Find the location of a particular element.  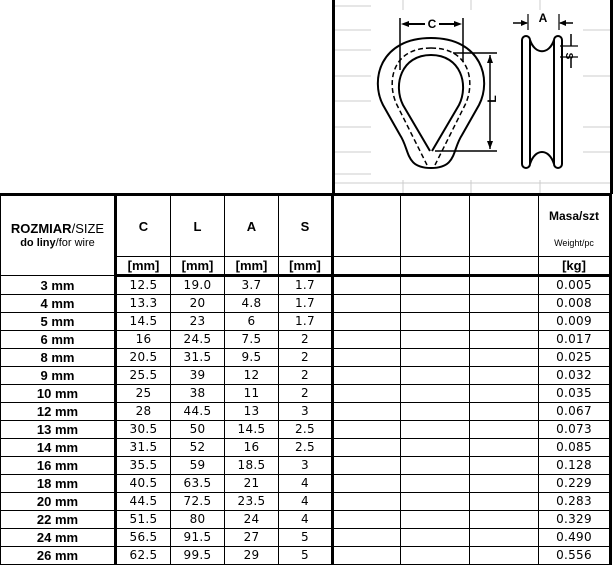

l-cell: 38 is located at coordinates (197, 393).